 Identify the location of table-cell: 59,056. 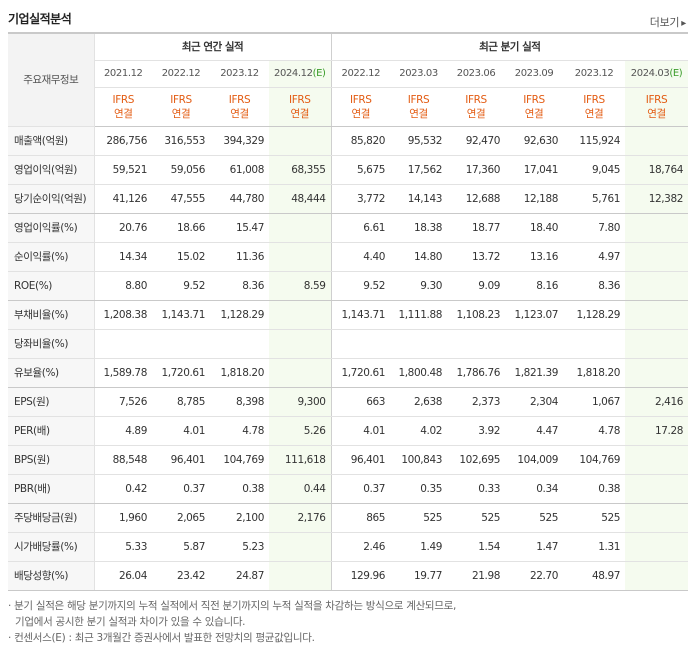
(181, 170).